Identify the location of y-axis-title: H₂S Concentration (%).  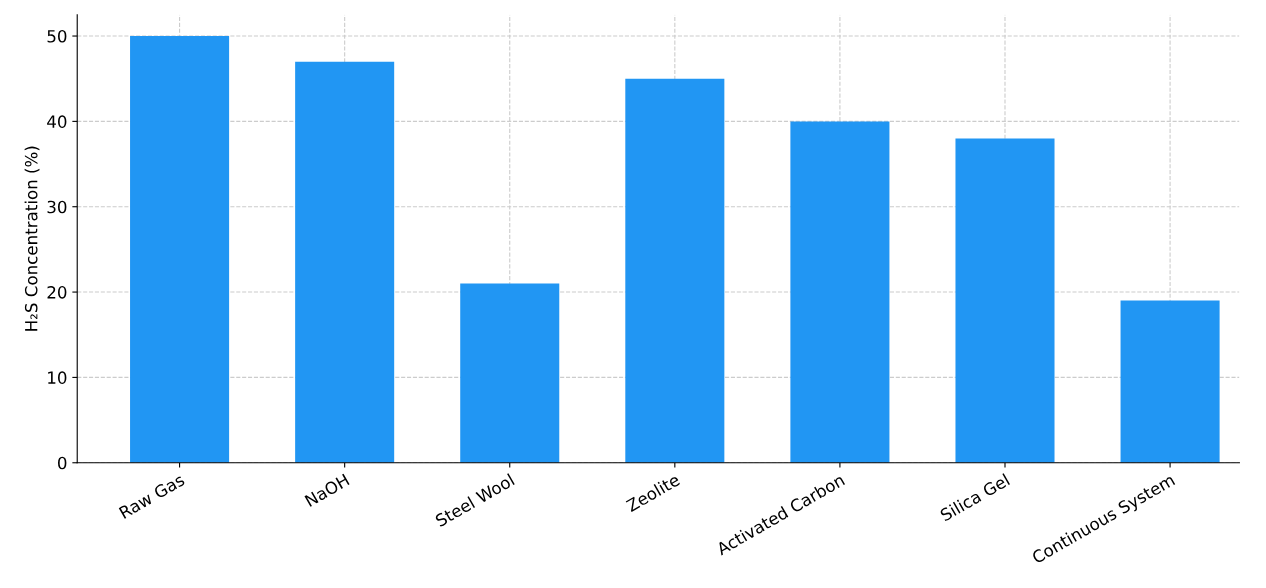
(32, 238).